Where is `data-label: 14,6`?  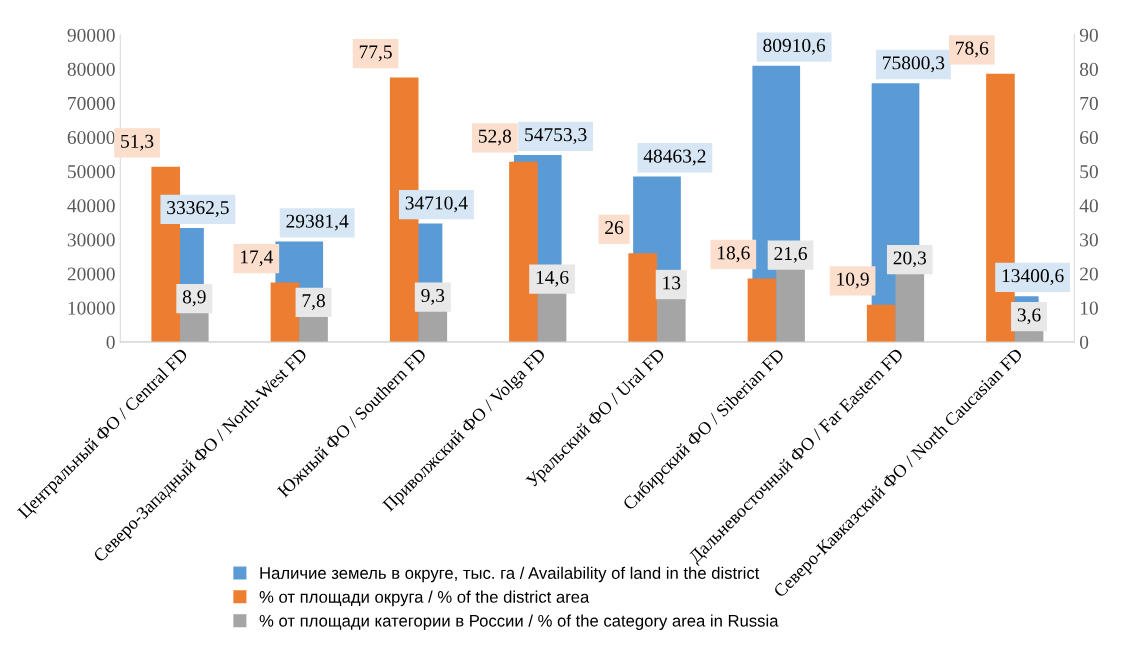 data-label: 14,6 is located at coordinates (552, 278).